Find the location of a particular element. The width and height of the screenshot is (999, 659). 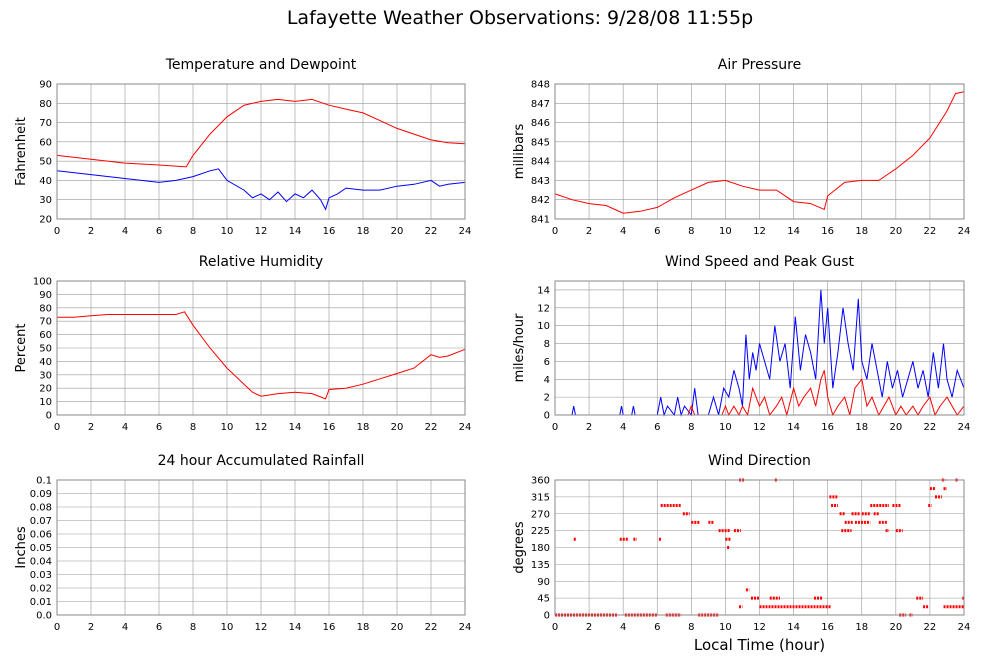

rain-y-axis-label: Inches is located at coordinates (21, 547).